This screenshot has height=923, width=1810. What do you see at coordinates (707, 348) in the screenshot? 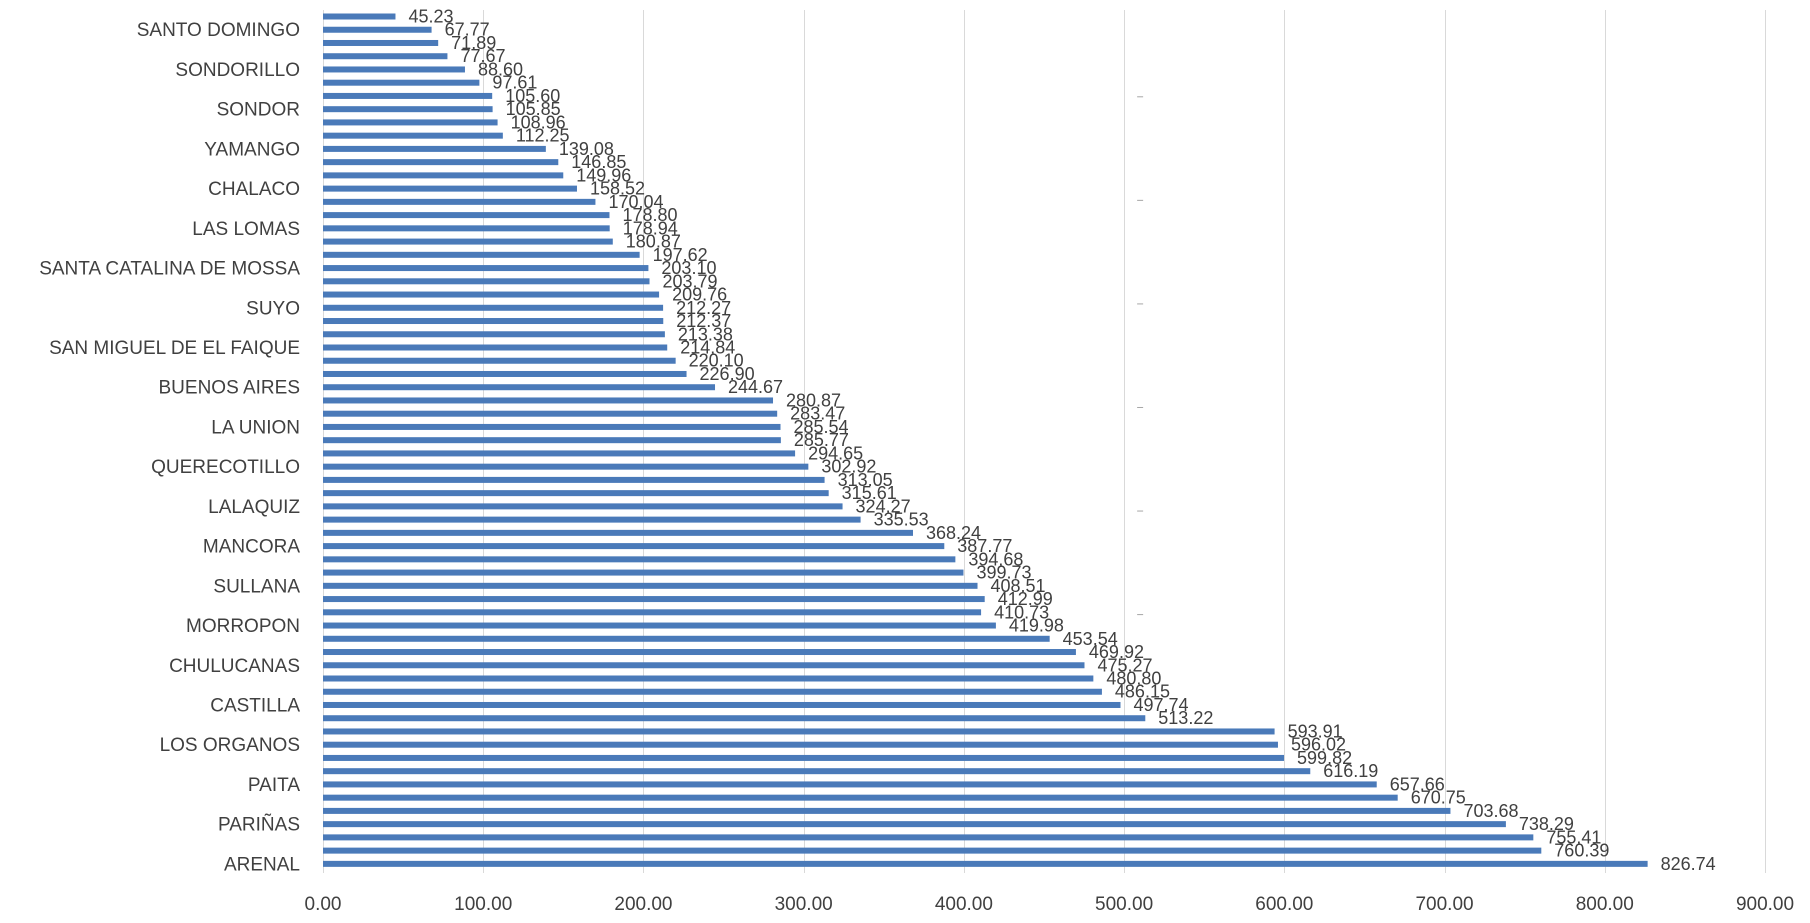
I see `data-label: 214.84` at bounding box center [707, 348].